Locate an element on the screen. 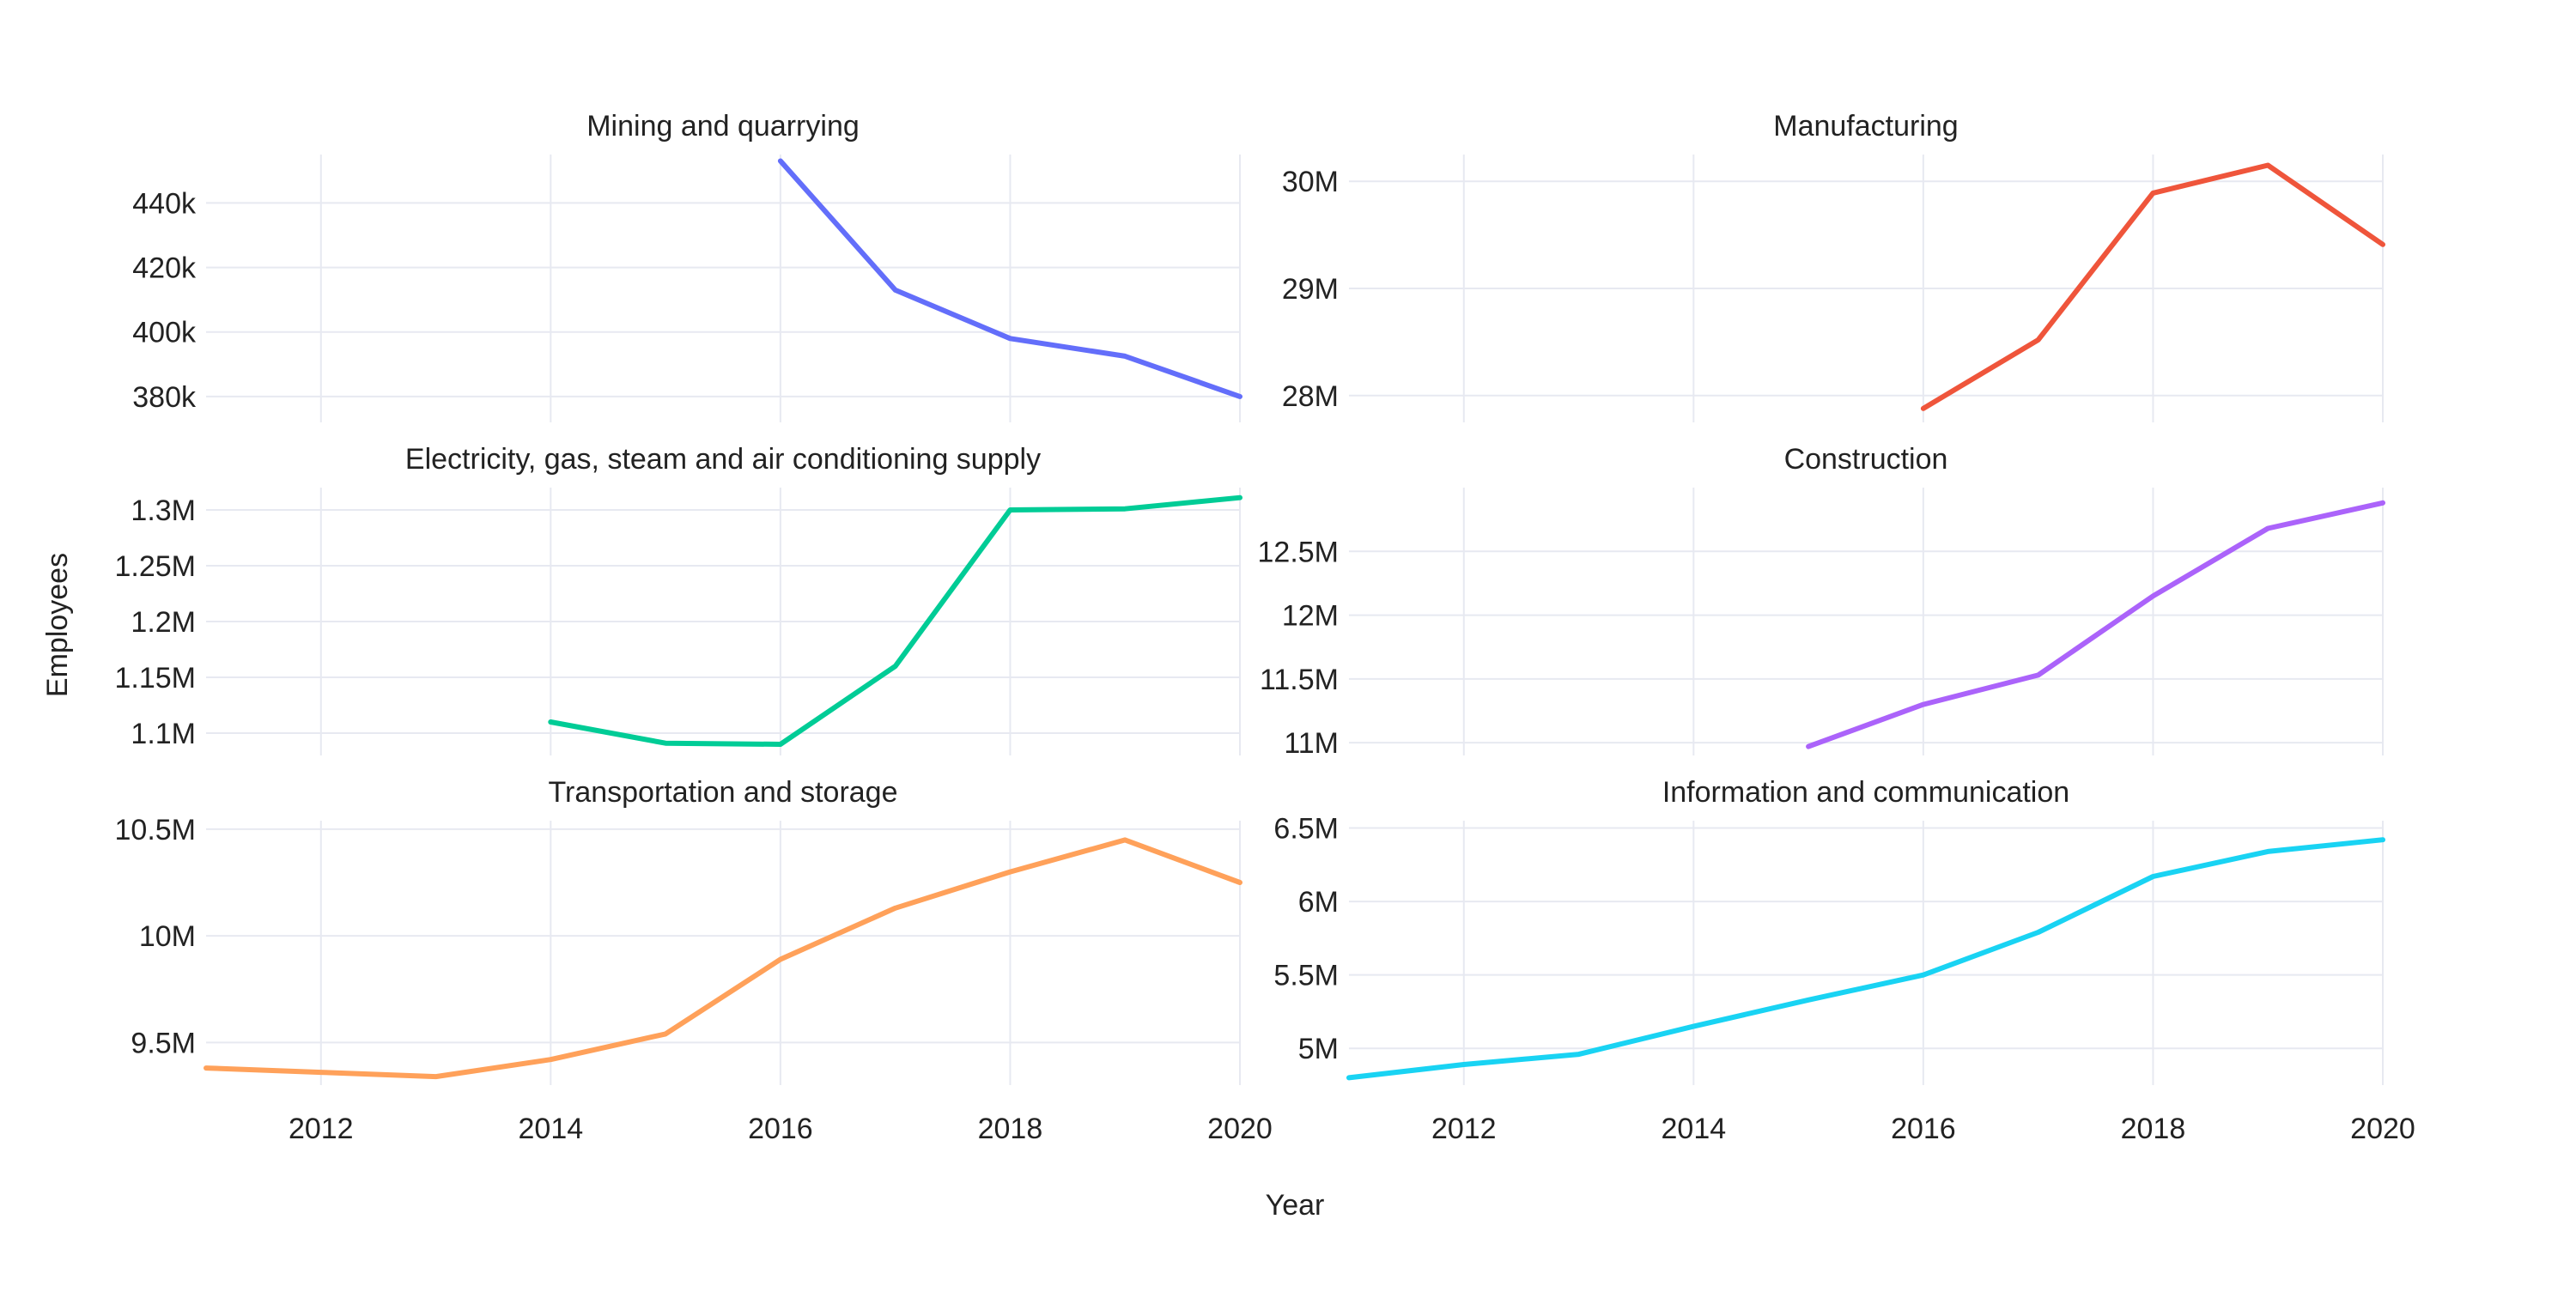 The height and width of the screenshot is (1292, 2576). y-tick-label: 400k is located at coordinates (164, 333).